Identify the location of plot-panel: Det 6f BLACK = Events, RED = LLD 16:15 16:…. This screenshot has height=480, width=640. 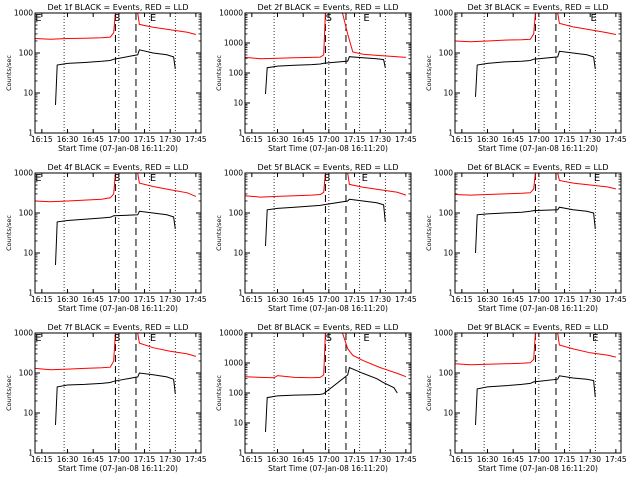
(526, 238).